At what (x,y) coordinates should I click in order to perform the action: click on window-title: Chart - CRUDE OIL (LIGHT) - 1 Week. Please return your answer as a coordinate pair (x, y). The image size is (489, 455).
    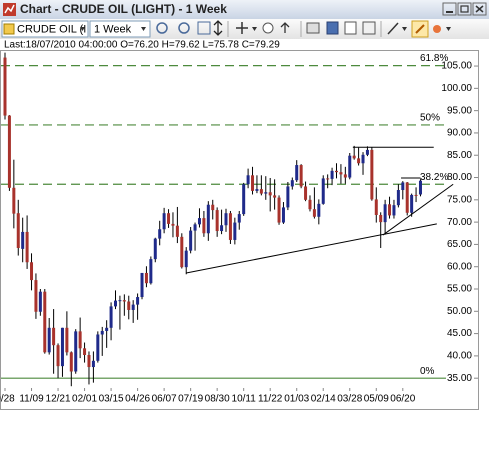
    Looking at the image, I should click on (123, 9).